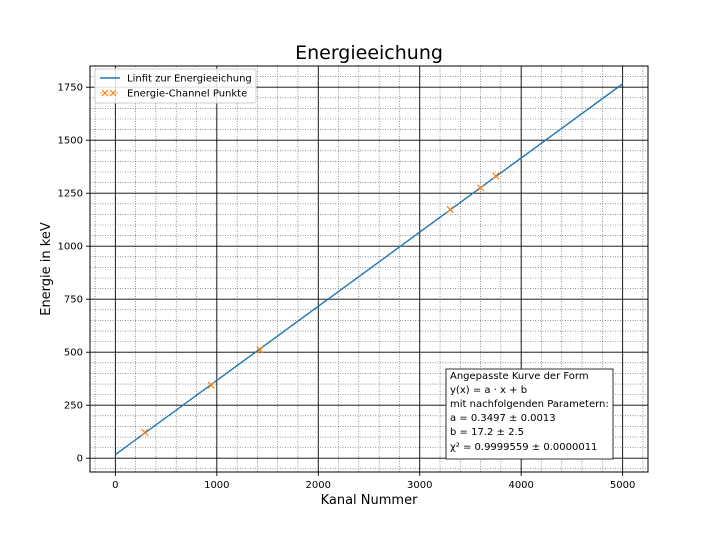 This screenshot has width=720, height=540. What do you see at coordinates (519, 376) in the screenshot?
I see `annotation-line-1: Angepasste Kurve der Form` at bounding box center [519, 376].